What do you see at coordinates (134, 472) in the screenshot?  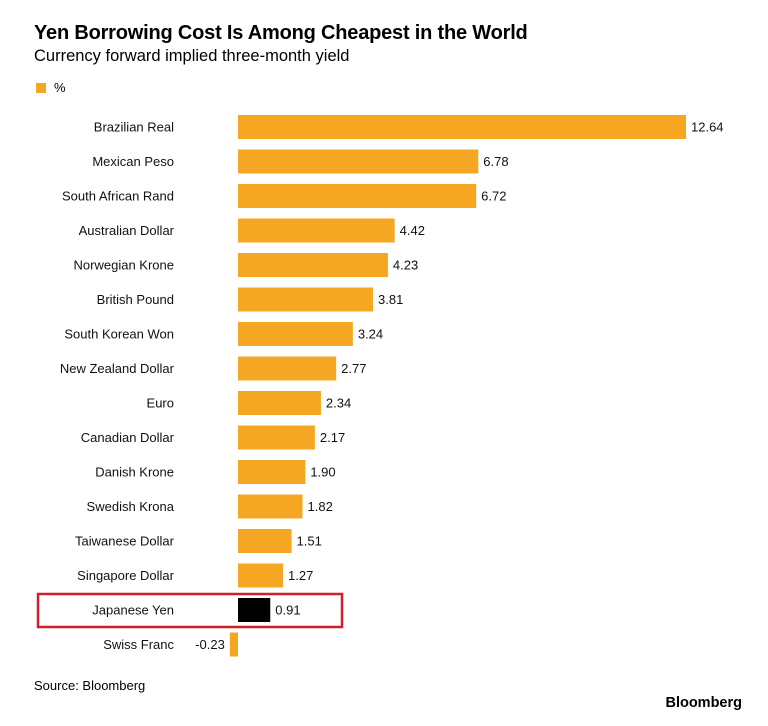 I see `category-label: Danish Krone` at bounding box center [134, 472].